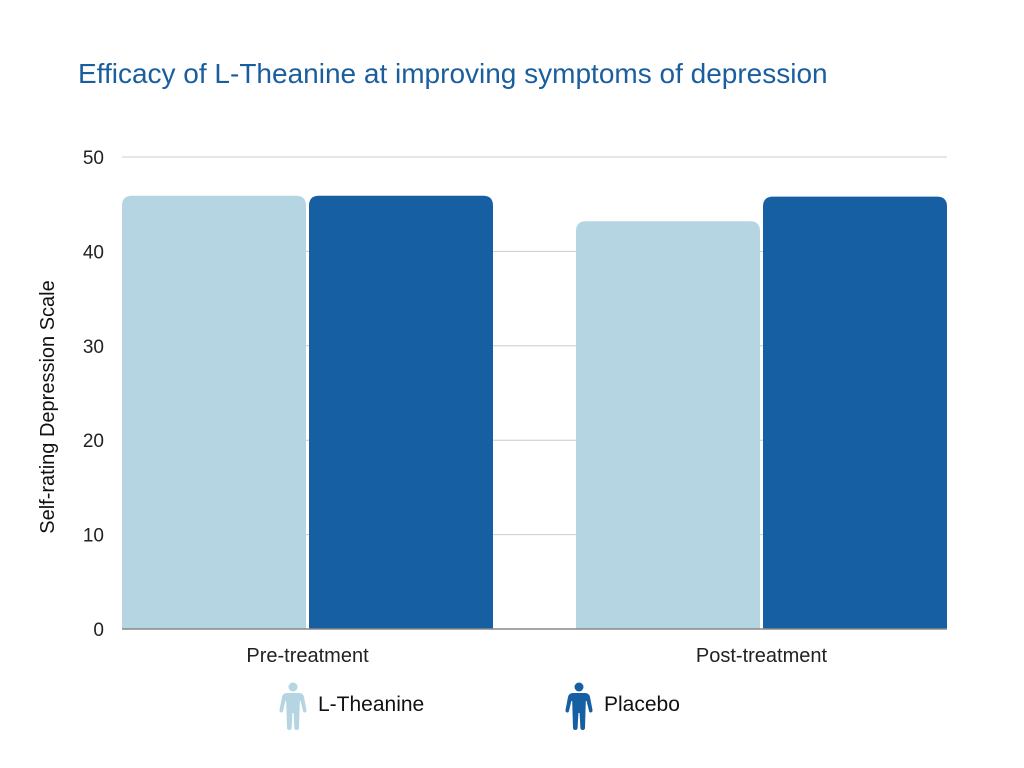 This screenshot has height=768, width=1024. What do you see at coordinates (668, 425) in the screenshot?
I see `bar-l-theanine-post-treatment` at bounding box center [668, 425].